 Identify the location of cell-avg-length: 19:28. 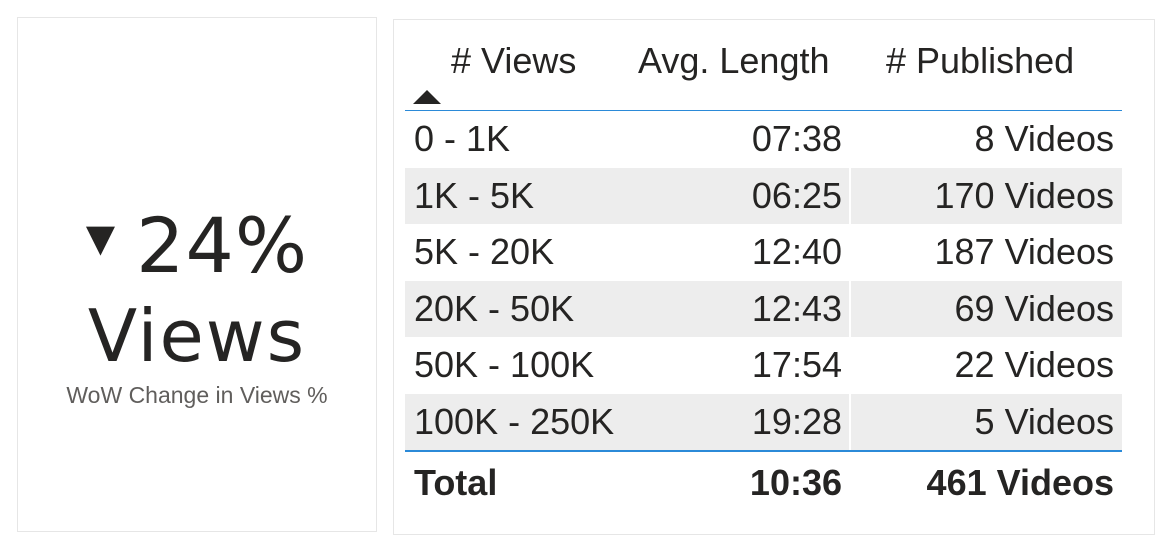
(796, 421).